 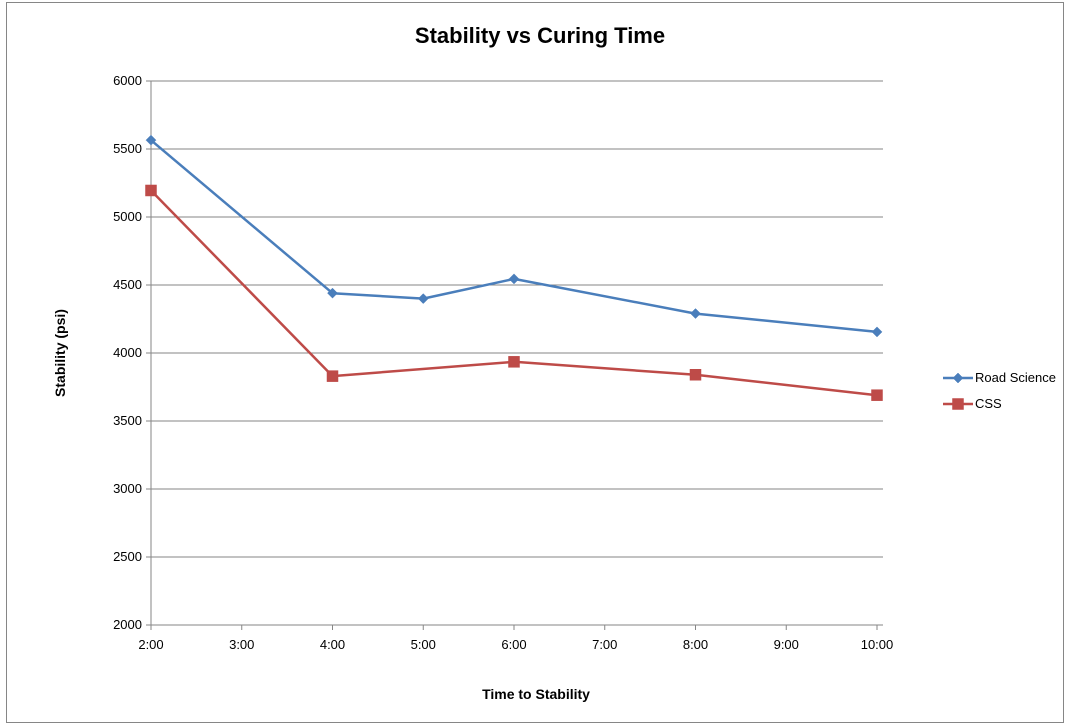 I want to click on x-tick-label: 4:00, so click(x=332, y=644).